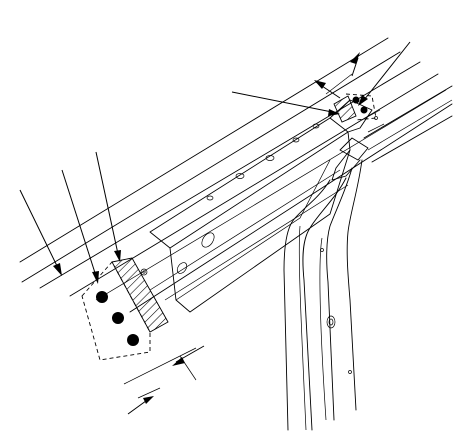  Describe the element at coordinates (323, 295) in the screenshot. I see `pillar` at that location.